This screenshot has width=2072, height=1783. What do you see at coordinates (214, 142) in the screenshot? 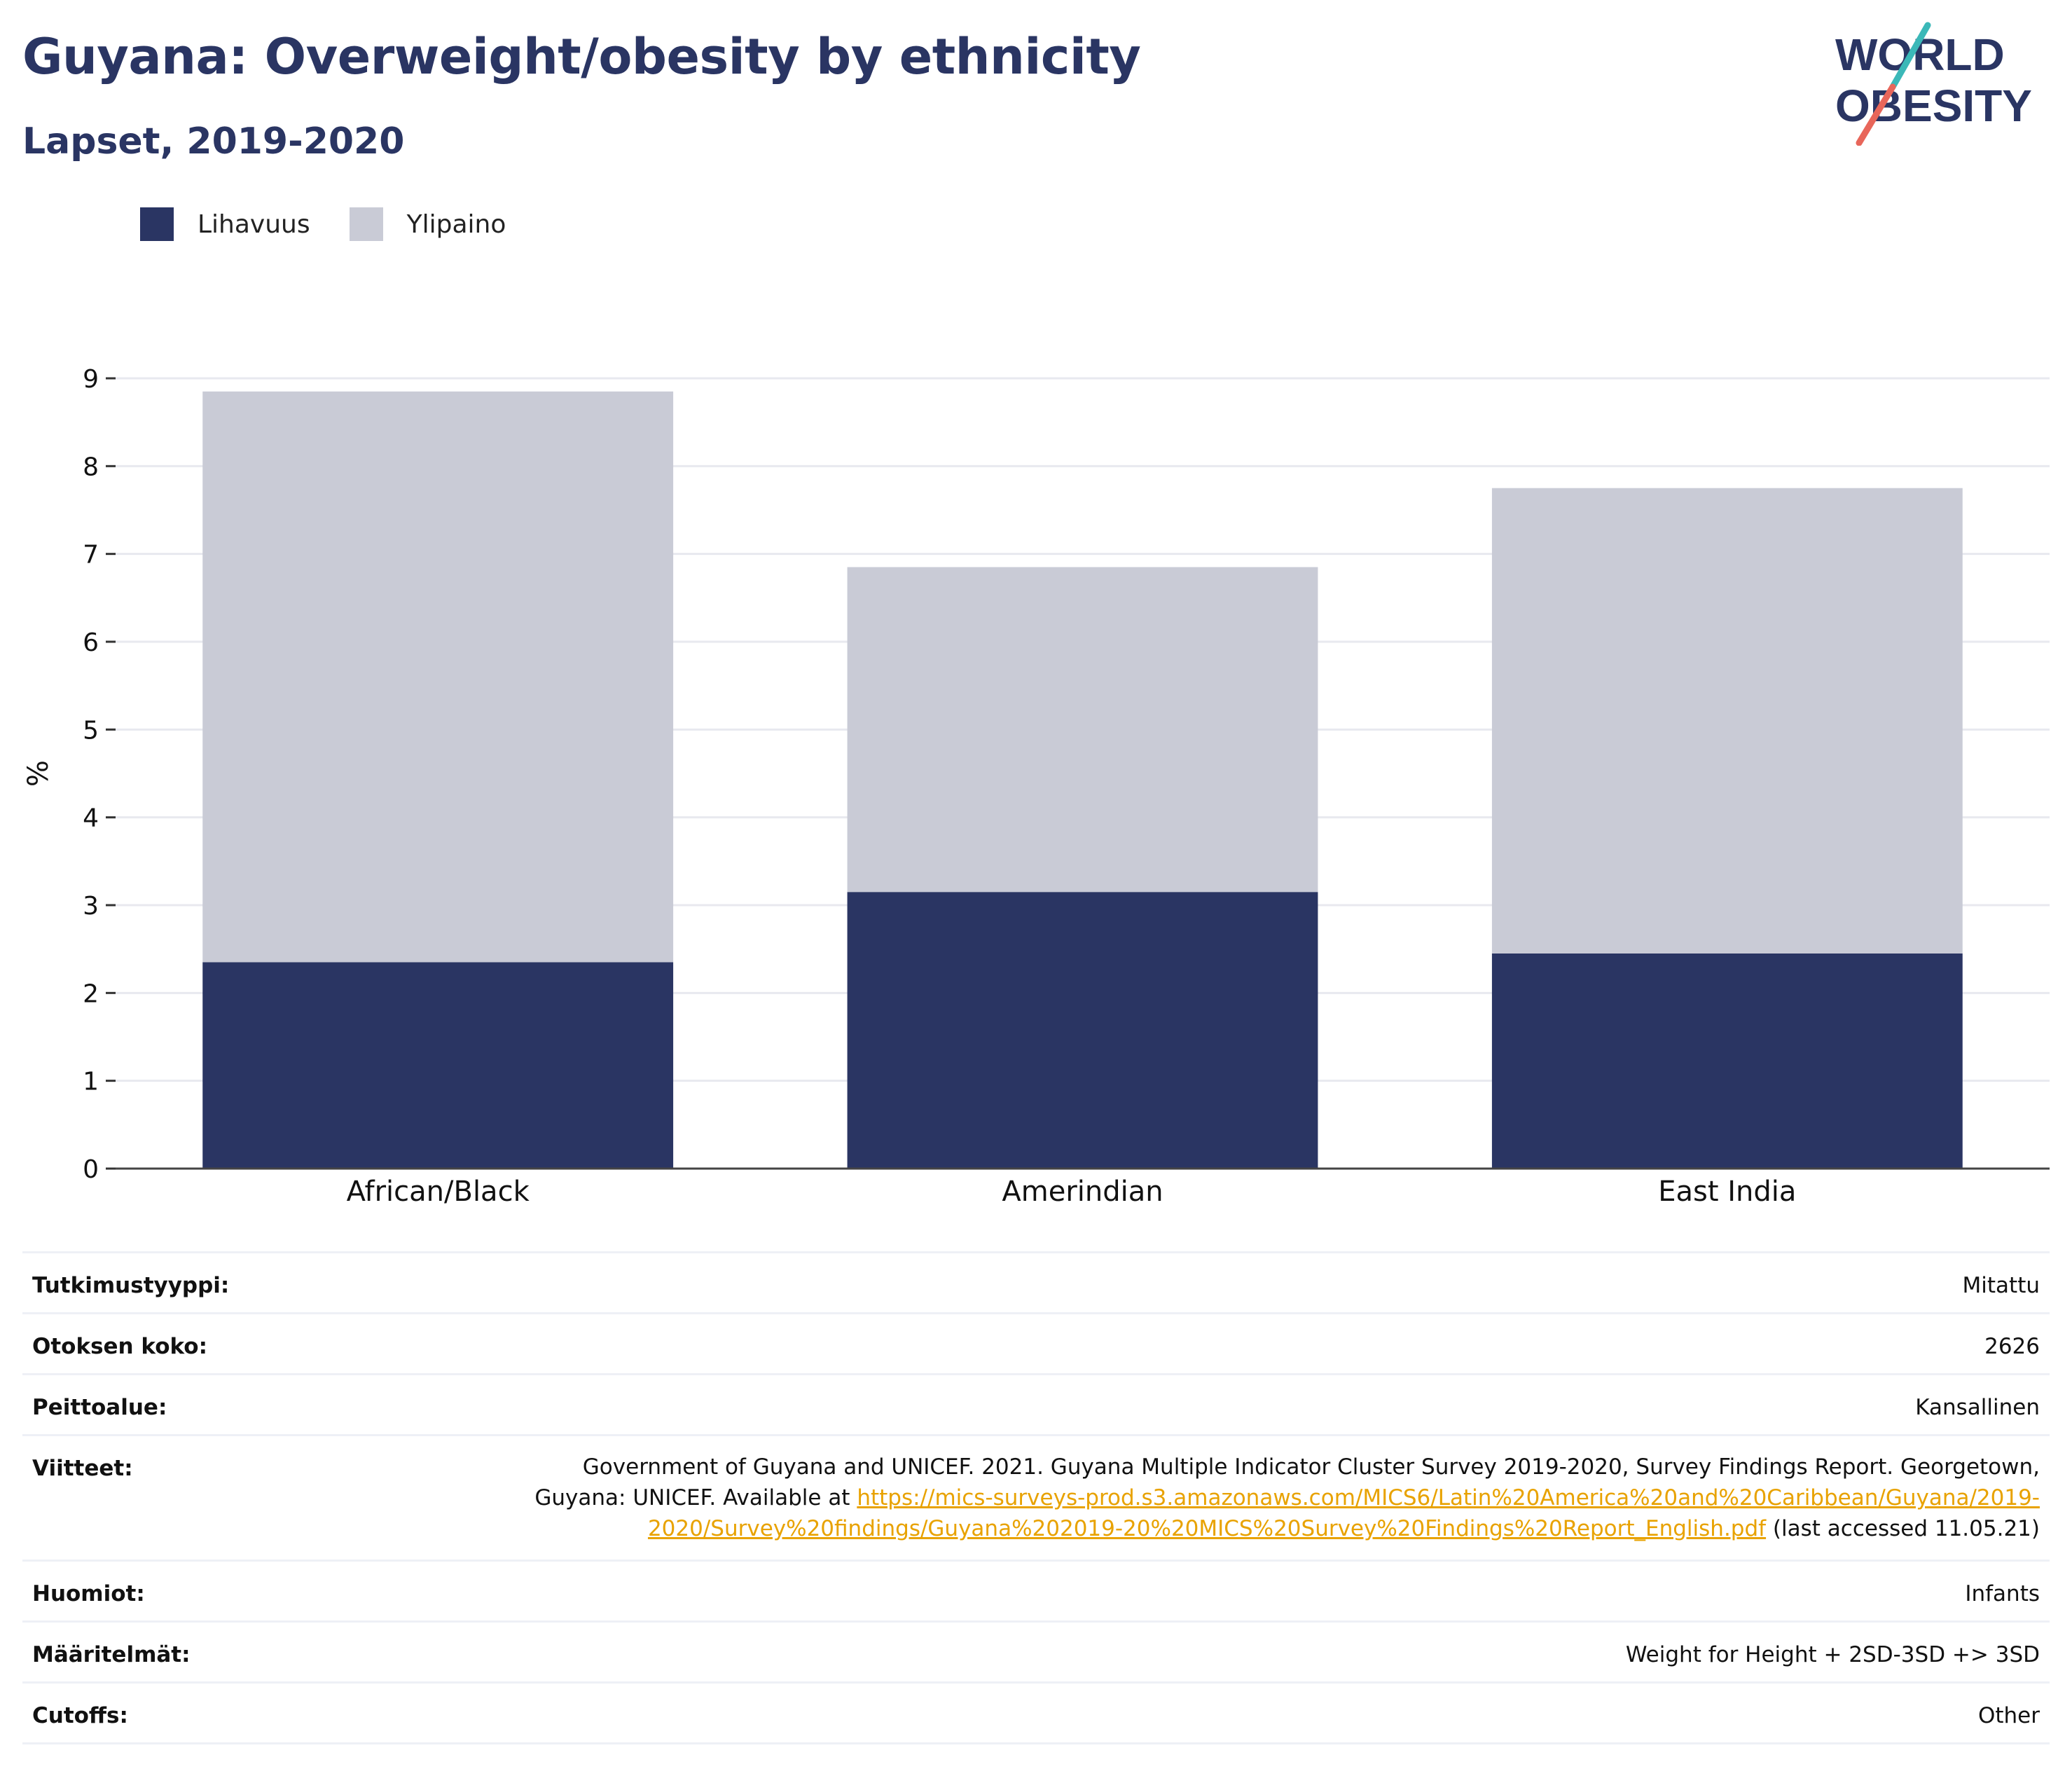
I see `chart-subtitle: Lapset, 2019-2020` at bounding box center [214, 142].